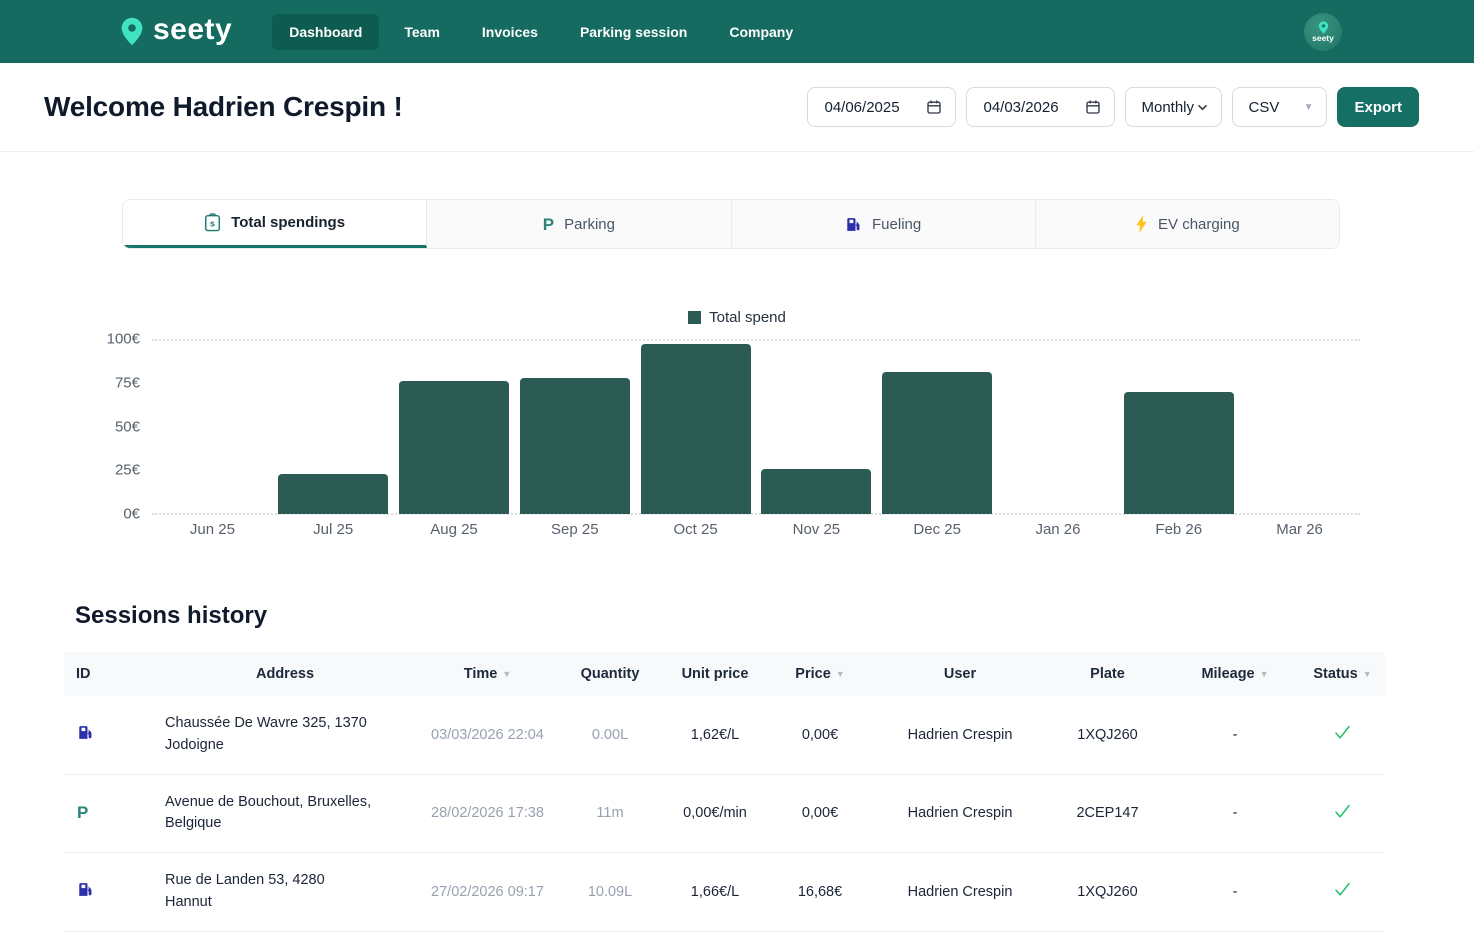  Describe the element at coordinates (1323, 37) in the screenshot. I see `avatar-label: seety` at that location.